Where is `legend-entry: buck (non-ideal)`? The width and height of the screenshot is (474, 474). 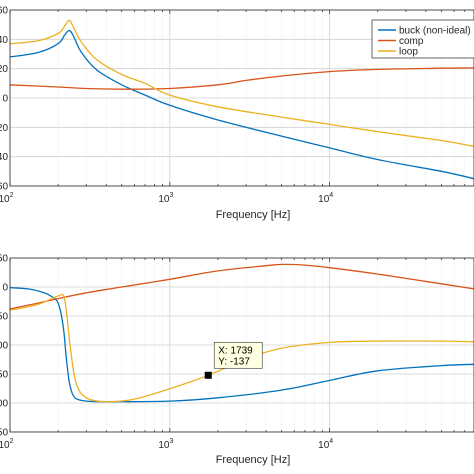 legend-entry: buck (non-ideal) is located at coordinates (435, 31).